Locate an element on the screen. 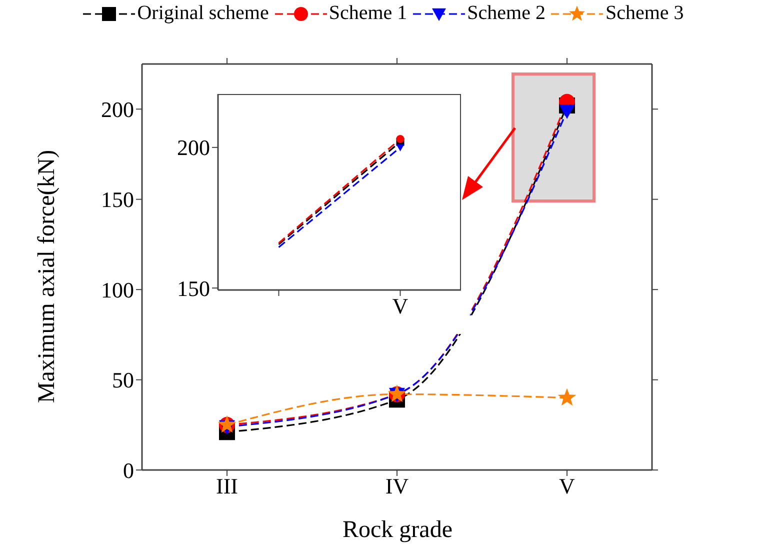  x-axis-title: Rock grade is located at coordinates (398, 530).